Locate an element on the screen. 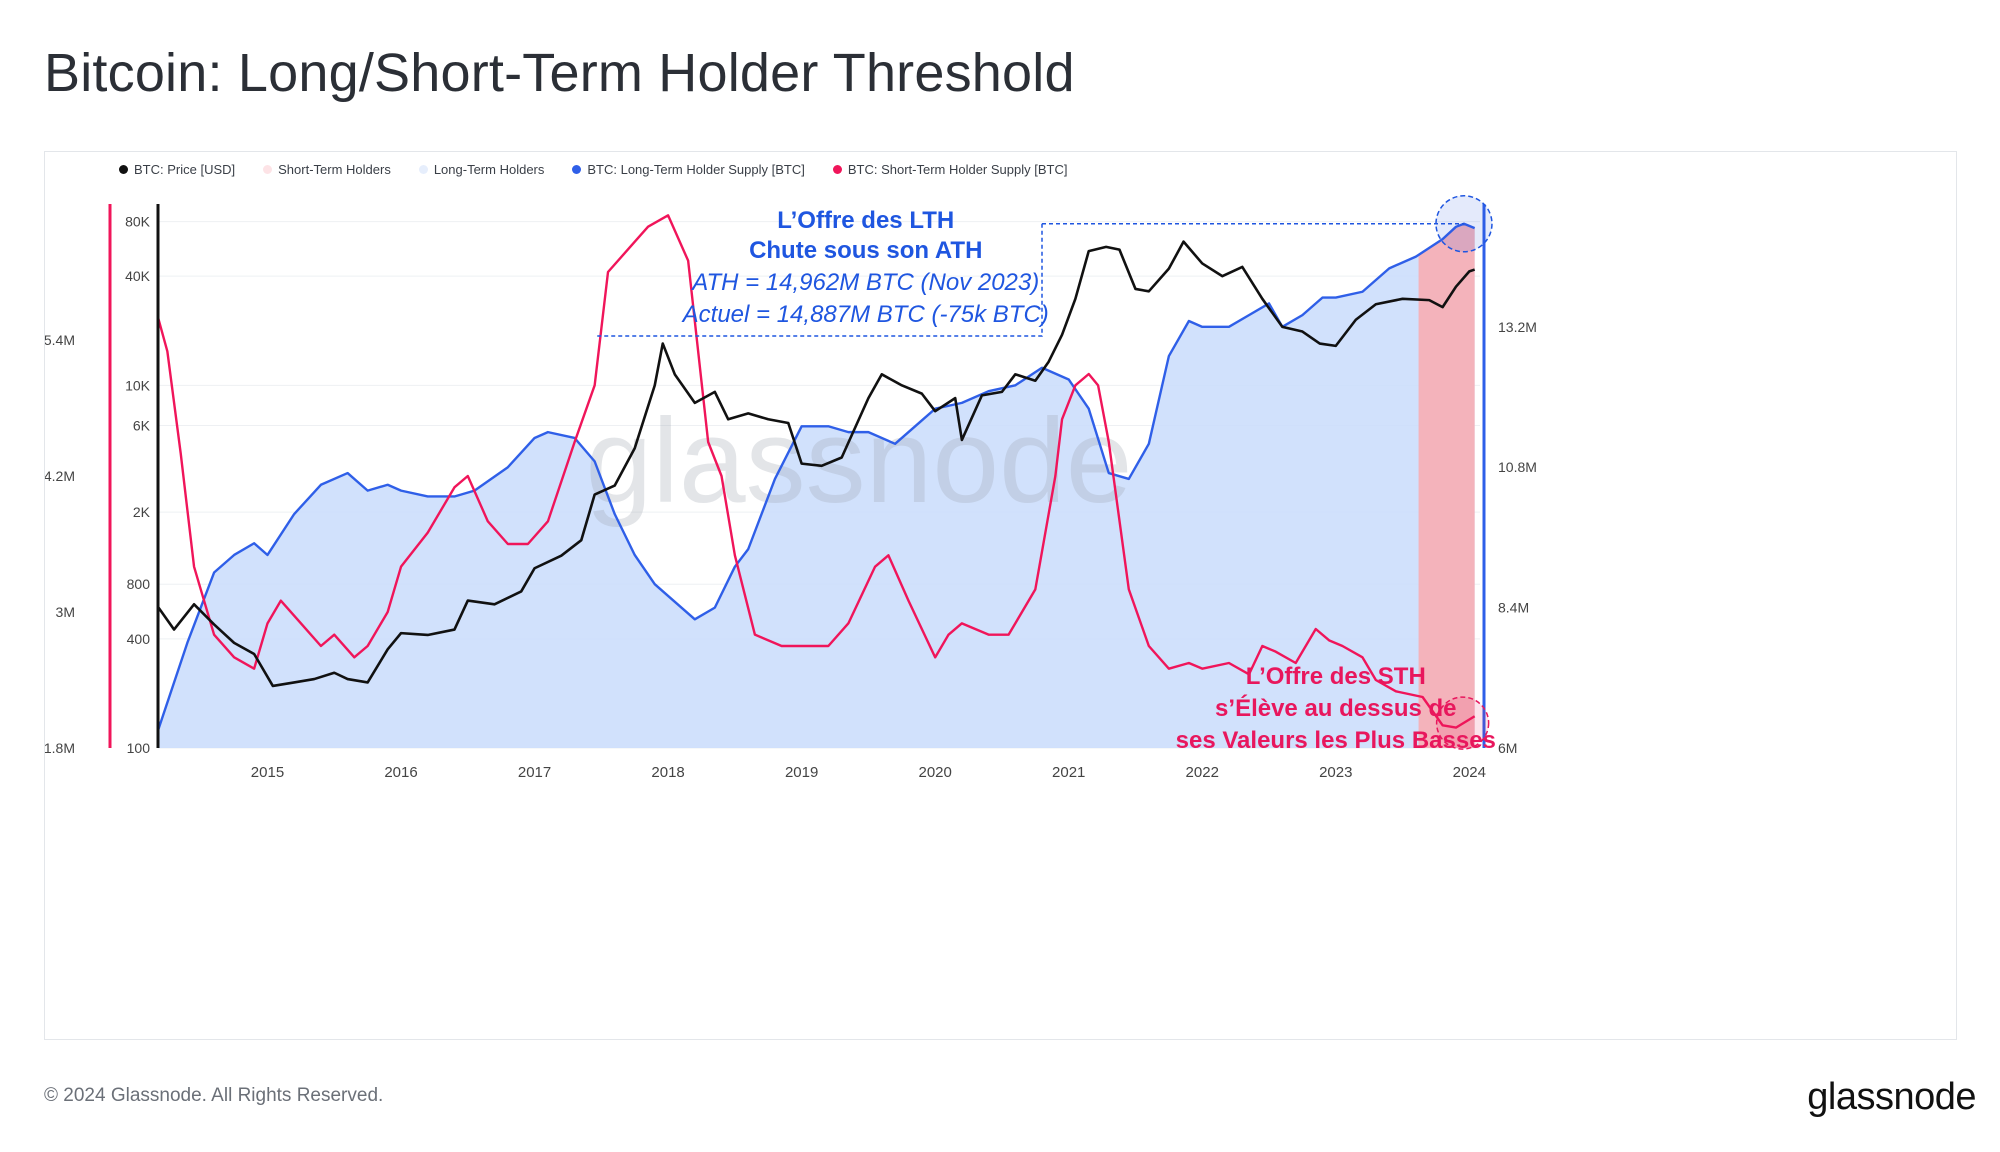 The width and height of the screenshot is (2000, 1152). price-tick-label: 80K is located at coordinates (138, 222).